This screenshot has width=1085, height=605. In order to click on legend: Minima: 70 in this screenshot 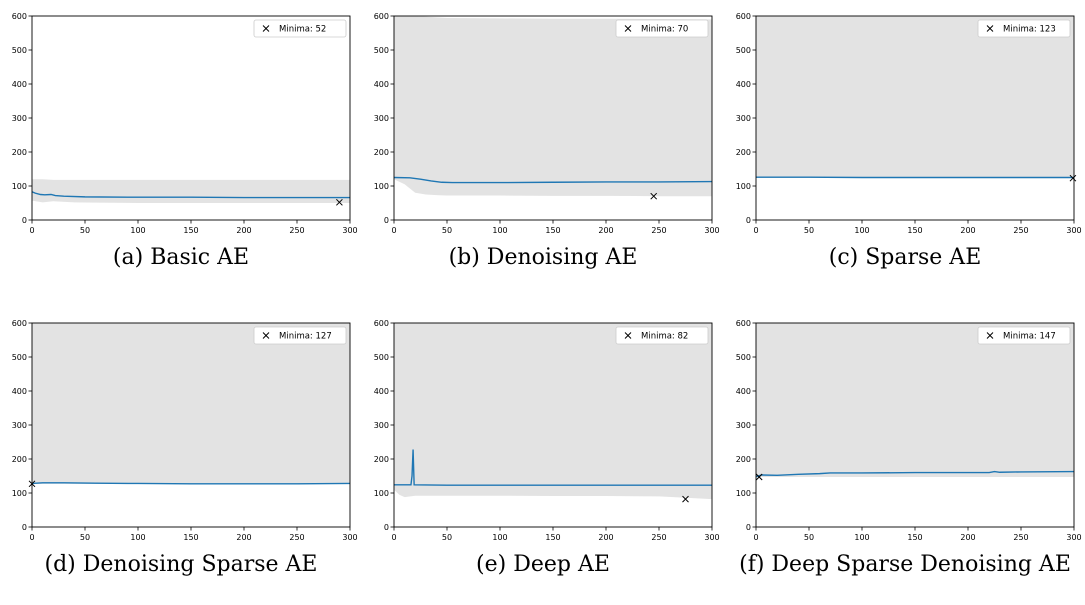, I will do `click(662, 28)`.